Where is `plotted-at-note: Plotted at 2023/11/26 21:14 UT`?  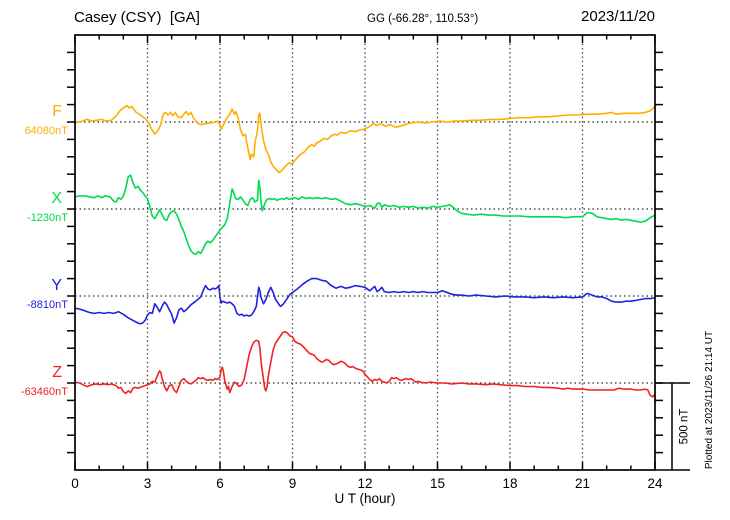 plotted-at-note: Plotted at 2023/11/26 21:14 UT is located at coordinates (709, 400).